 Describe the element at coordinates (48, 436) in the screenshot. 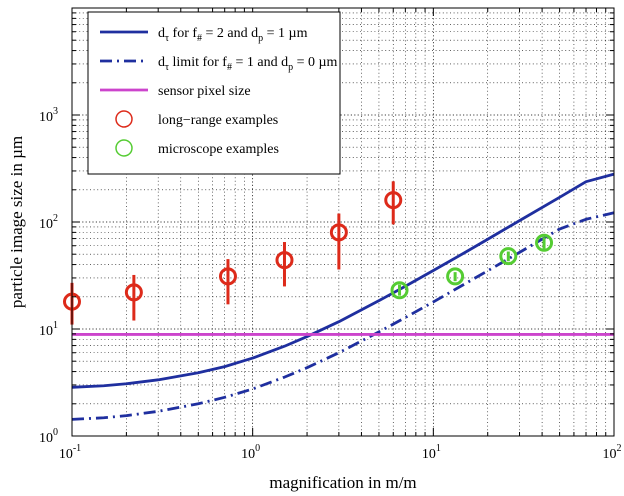

I see `y-tick-label: 10⁰` at that location.